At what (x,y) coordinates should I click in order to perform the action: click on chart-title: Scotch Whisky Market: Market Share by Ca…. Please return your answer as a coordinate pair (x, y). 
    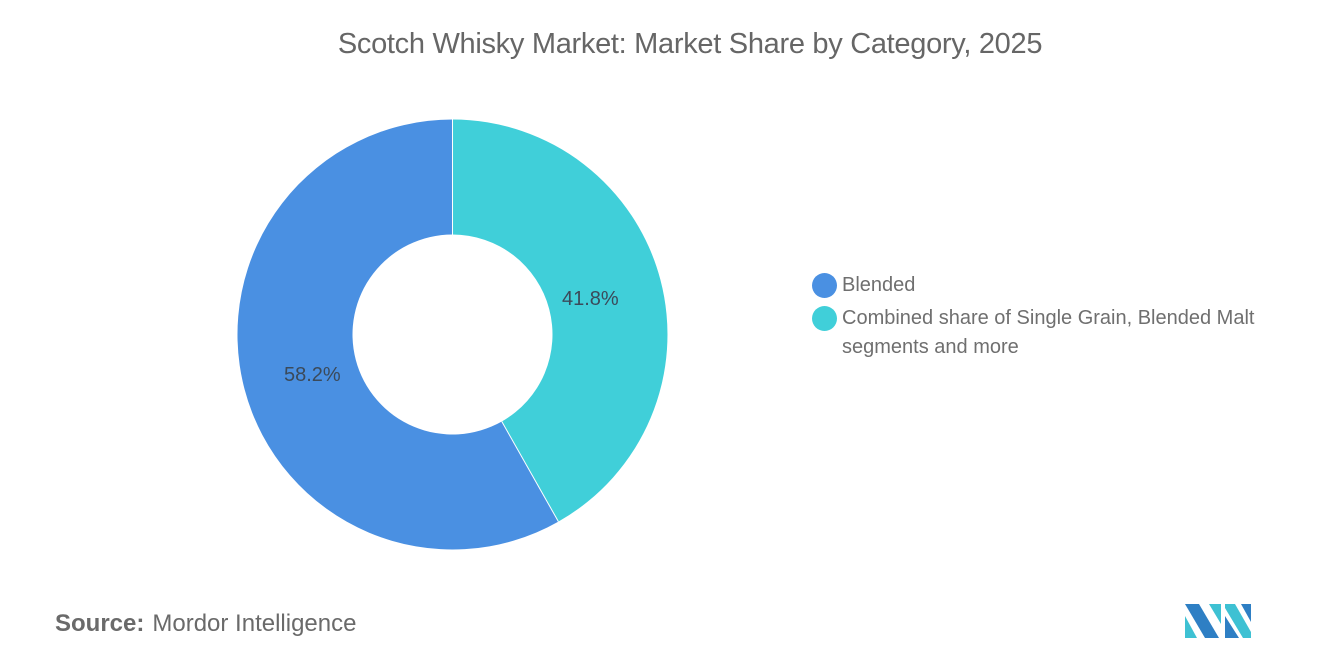
    Looking at the image, I should click on (690, 44).